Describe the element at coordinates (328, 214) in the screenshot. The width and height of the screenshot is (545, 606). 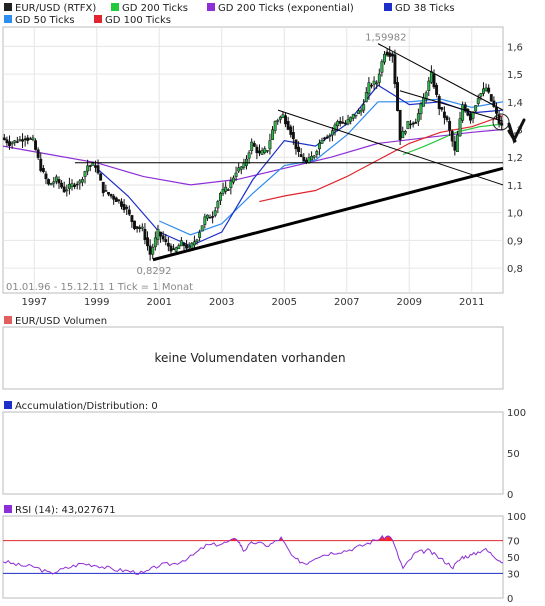
I see `trendline` at that location.